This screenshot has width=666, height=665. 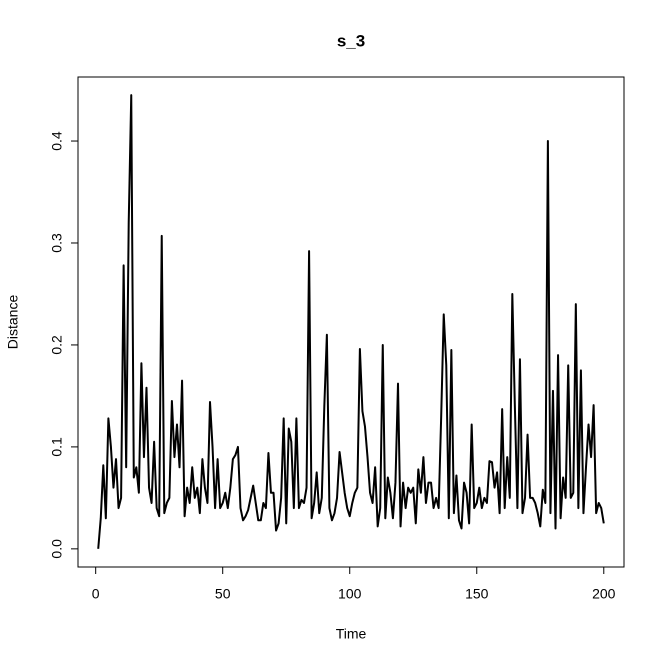 What do you see at coordinates (57, 549) in the screenshot?
I see `y-tick-label: 0.0` at bounding box center [57, 549].